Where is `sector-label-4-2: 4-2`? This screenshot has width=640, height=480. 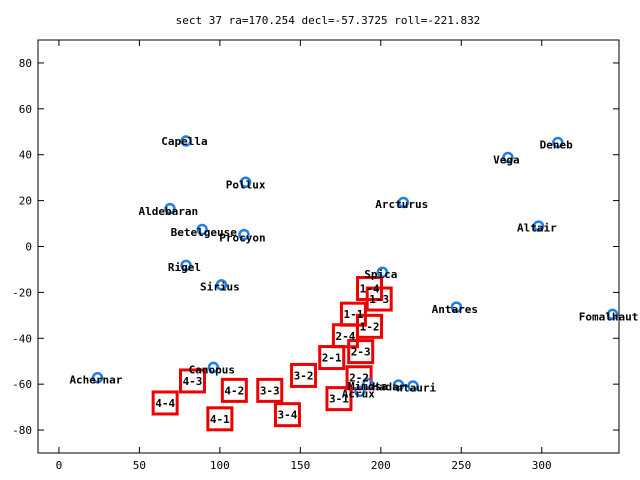 sector-label-4-2: 4-2 is located at coordinates (234, 390).